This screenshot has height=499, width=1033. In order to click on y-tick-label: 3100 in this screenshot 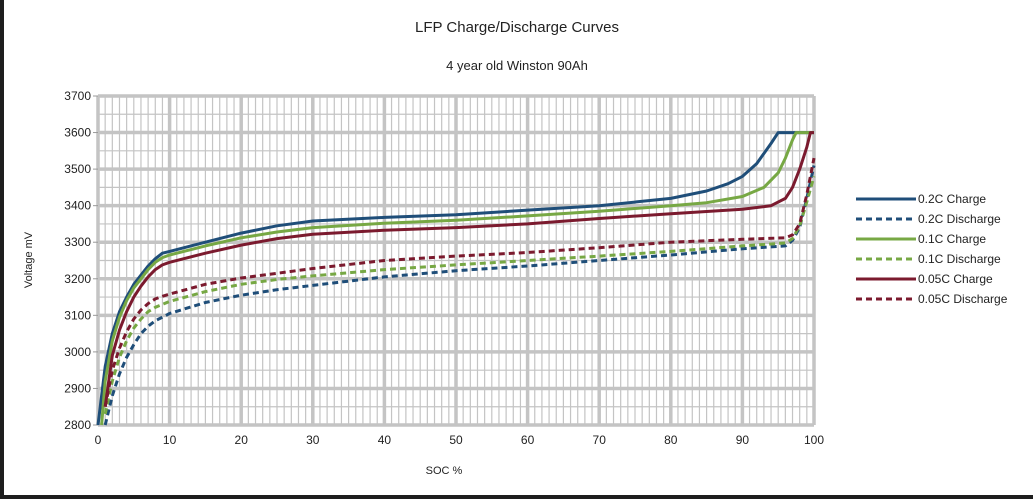, I will do `click(77, 315)`.